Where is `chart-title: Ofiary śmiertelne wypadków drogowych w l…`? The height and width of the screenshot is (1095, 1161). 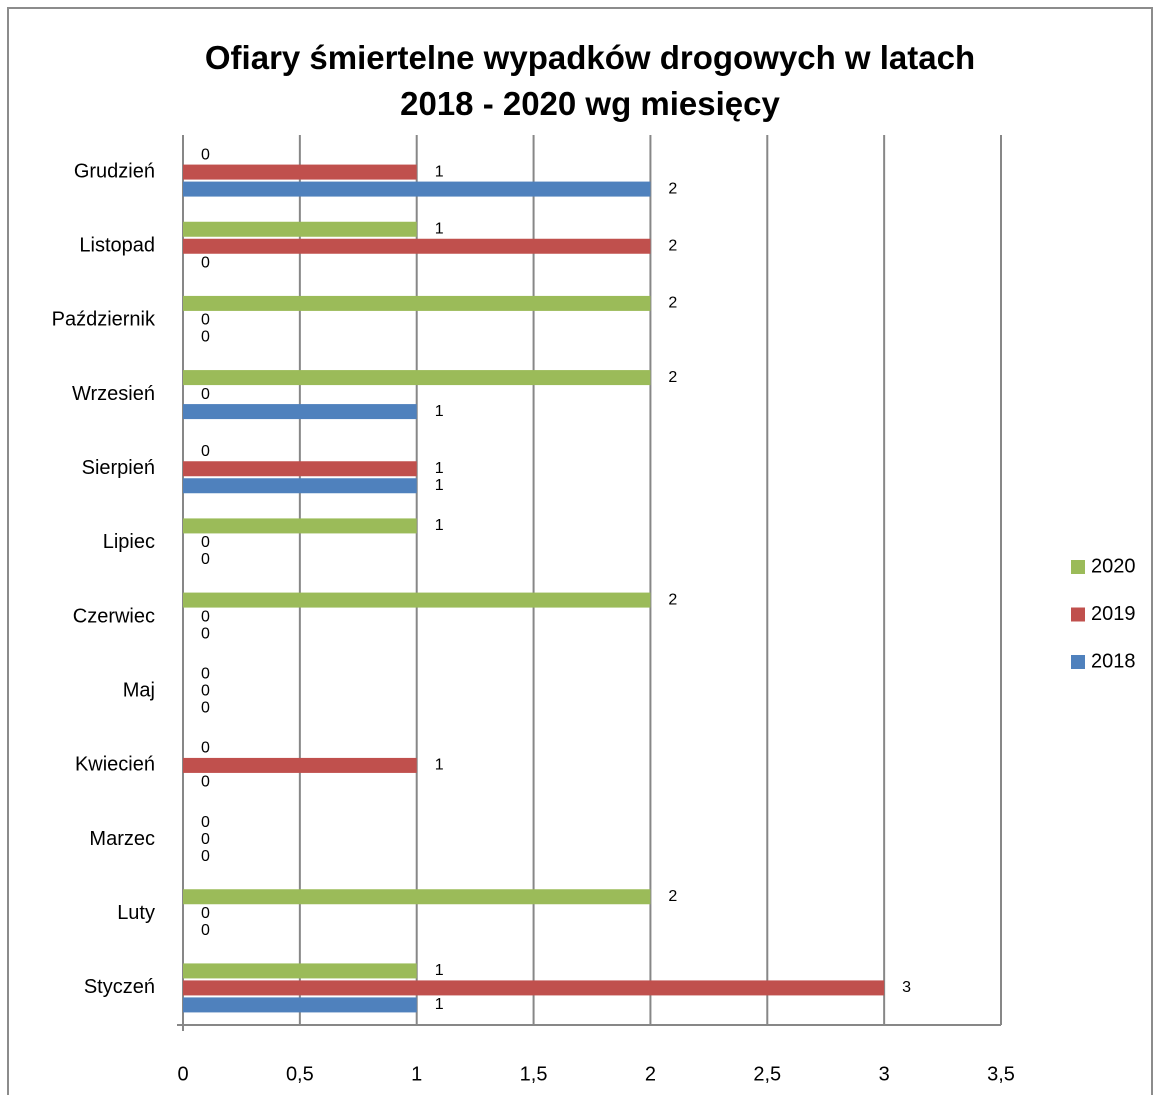
chart-title: Ofiary śmiertelne wypadków drogowych w l… is located at coordinates (590, 80).